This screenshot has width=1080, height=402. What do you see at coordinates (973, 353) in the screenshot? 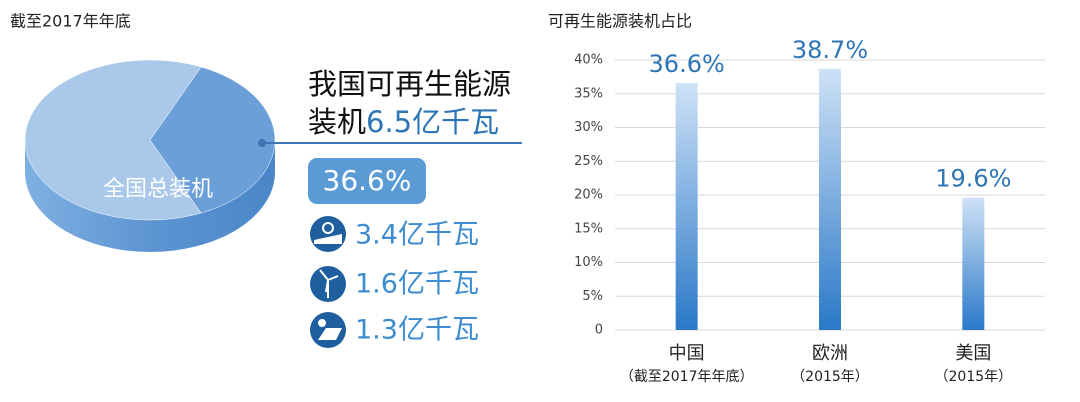
I see `x-tick-label: 美国` at bounding box center [973, 353].